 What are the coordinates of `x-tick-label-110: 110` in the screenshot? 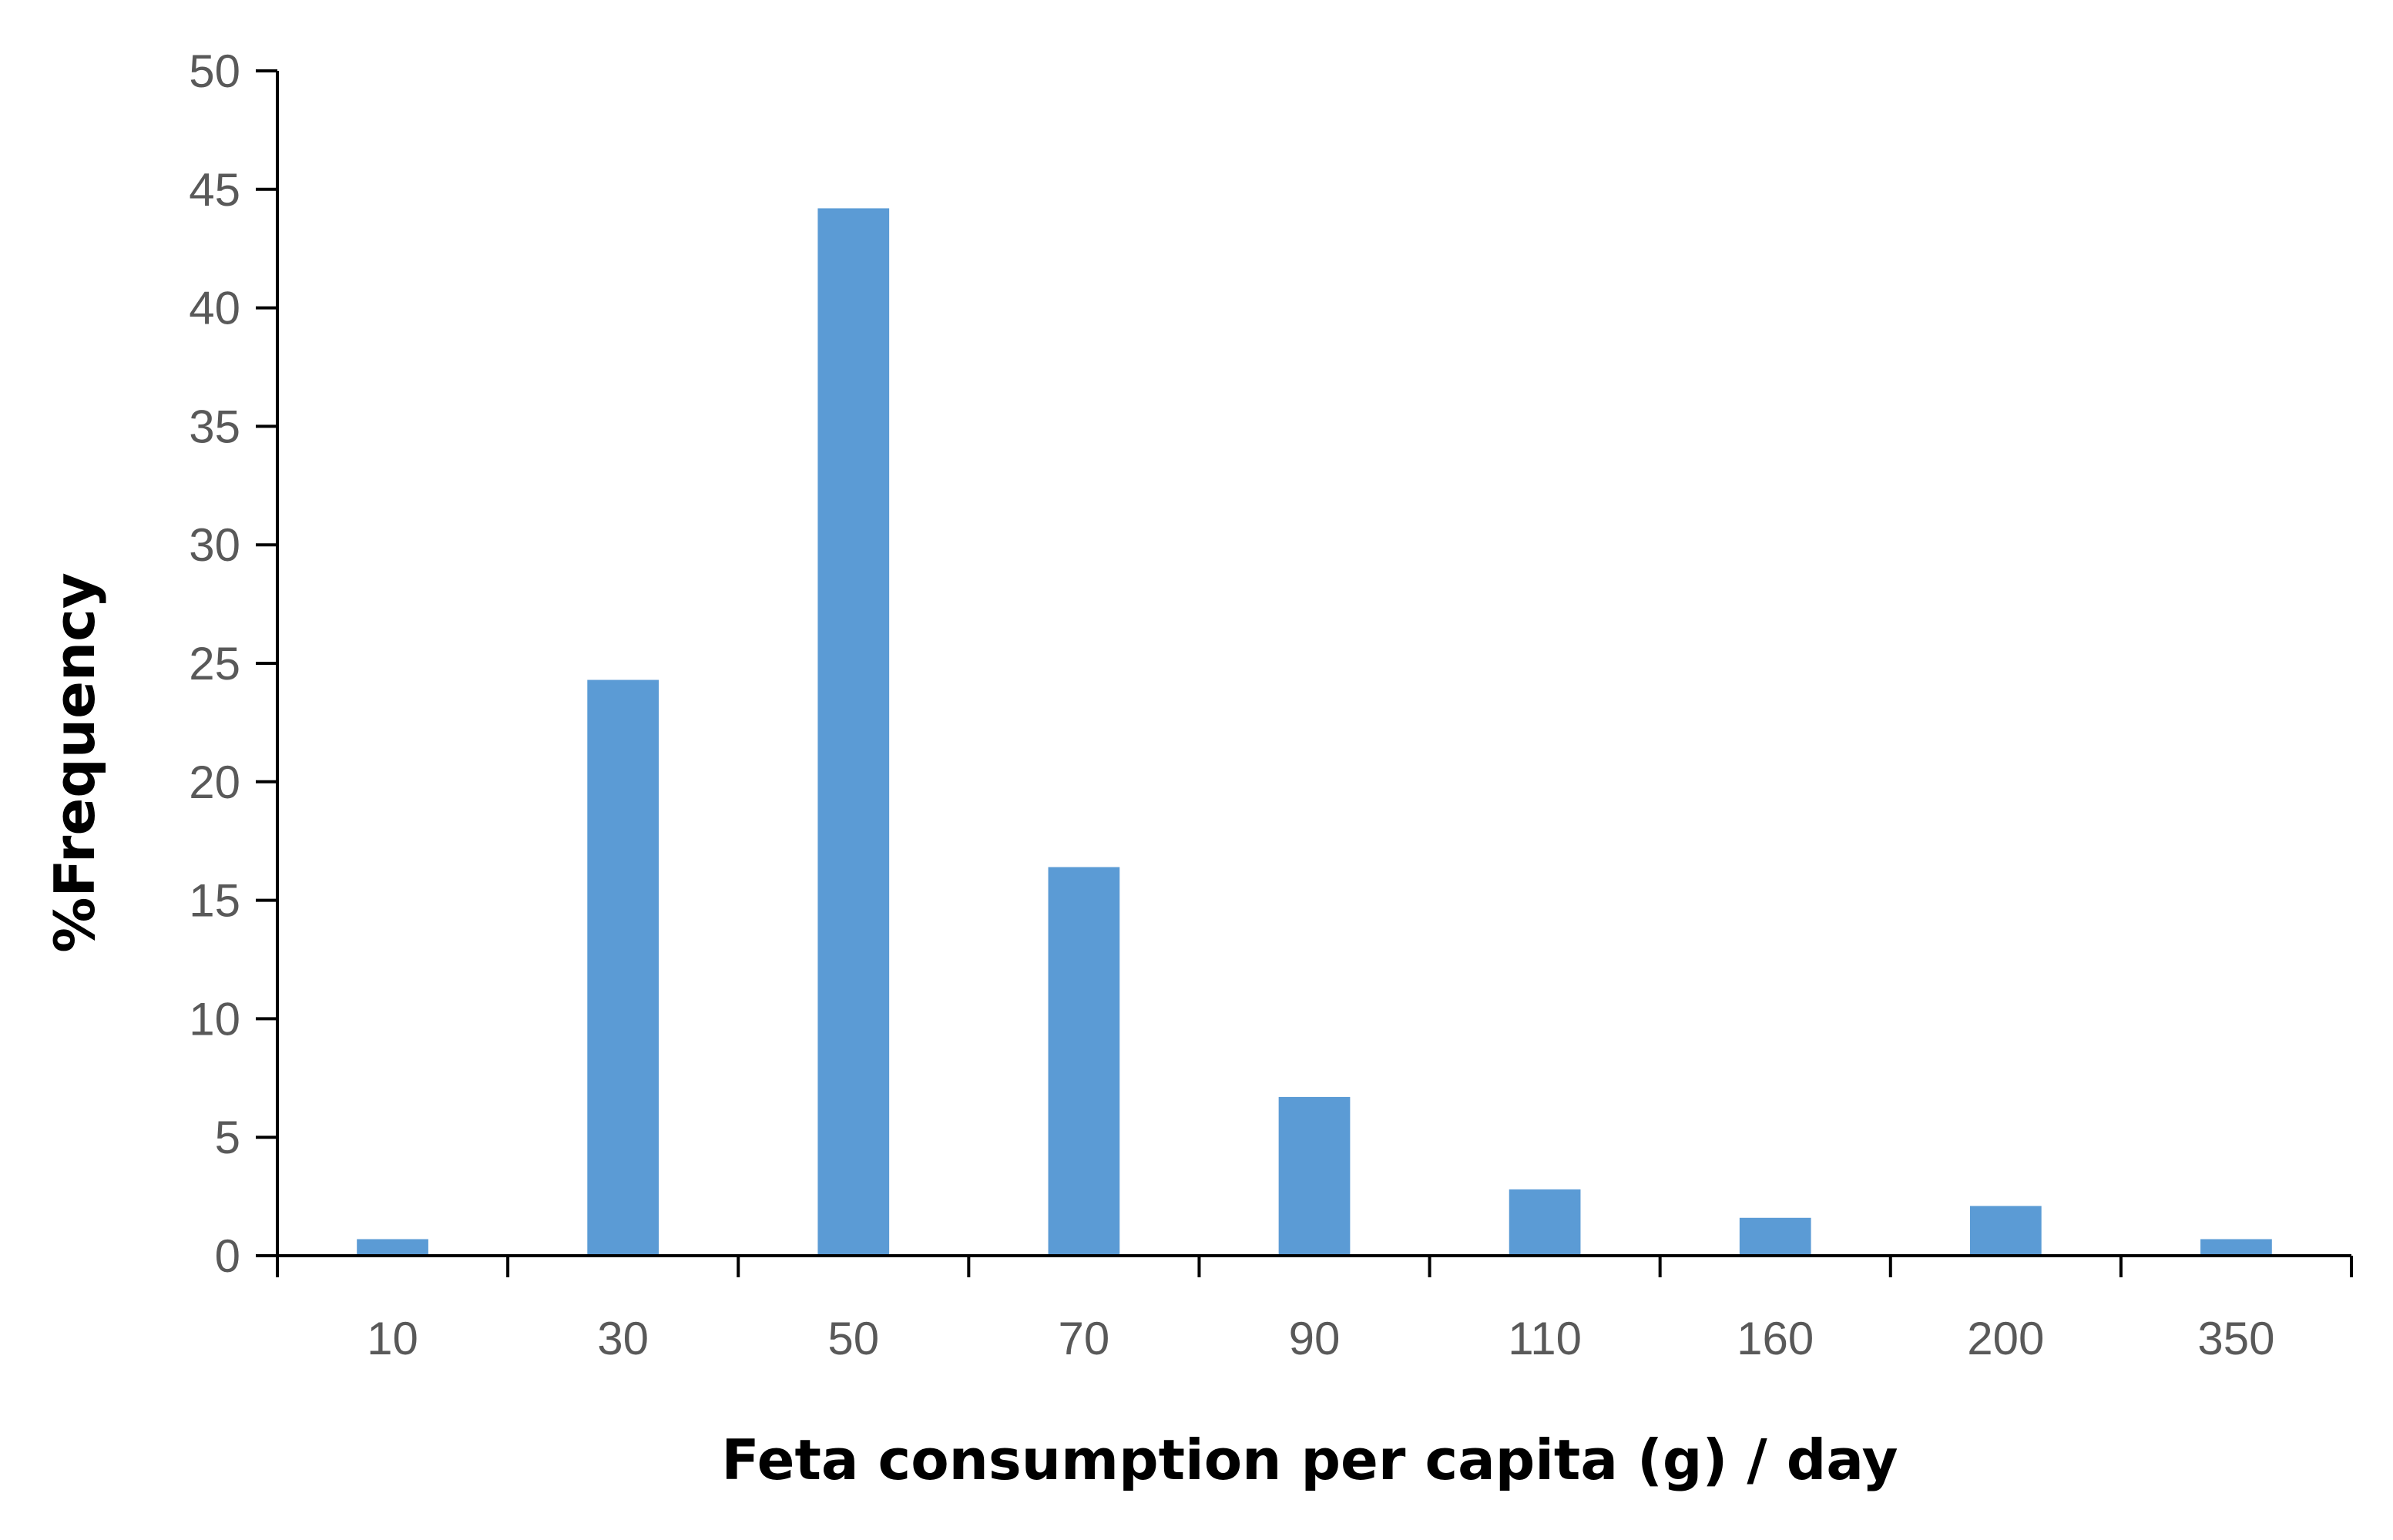 It's located at (1545, 1338).